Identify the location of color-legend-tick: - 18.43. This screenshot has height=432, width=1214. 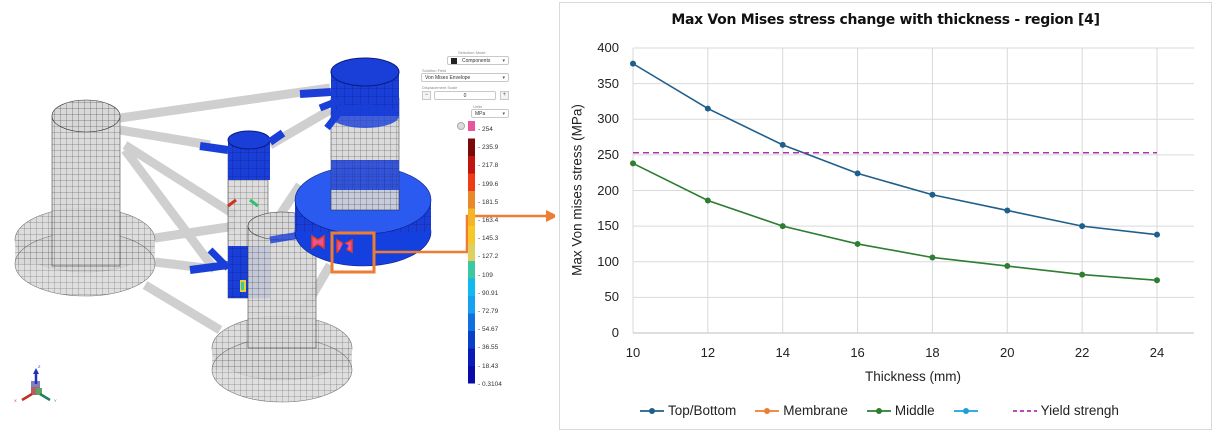
(488, 366).